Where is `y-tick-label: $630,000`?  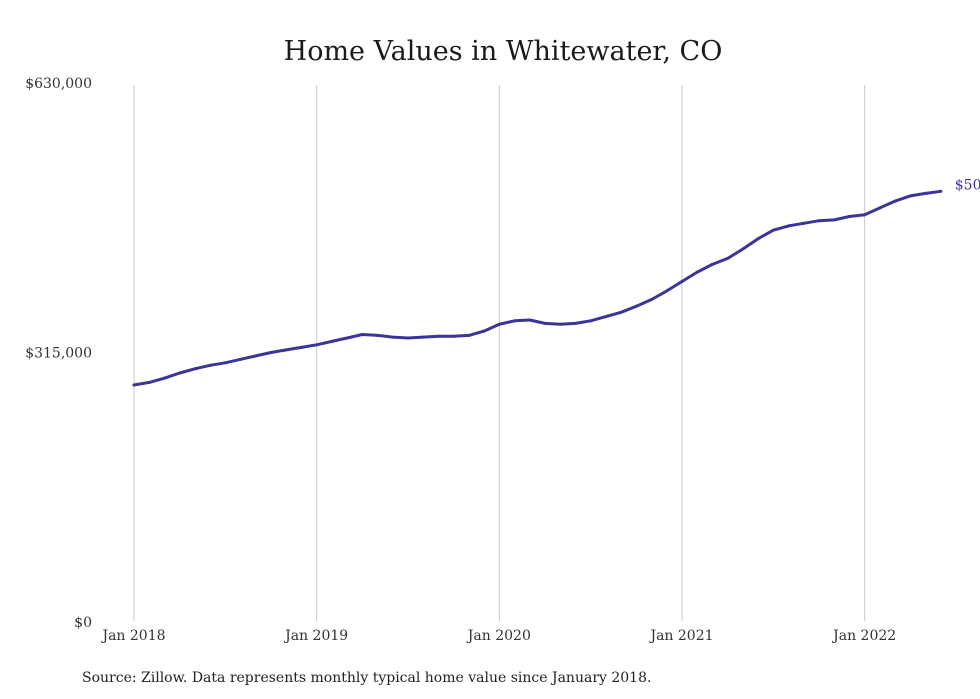
y-tick-label: $630,000 is located at coordinates (58, 84).